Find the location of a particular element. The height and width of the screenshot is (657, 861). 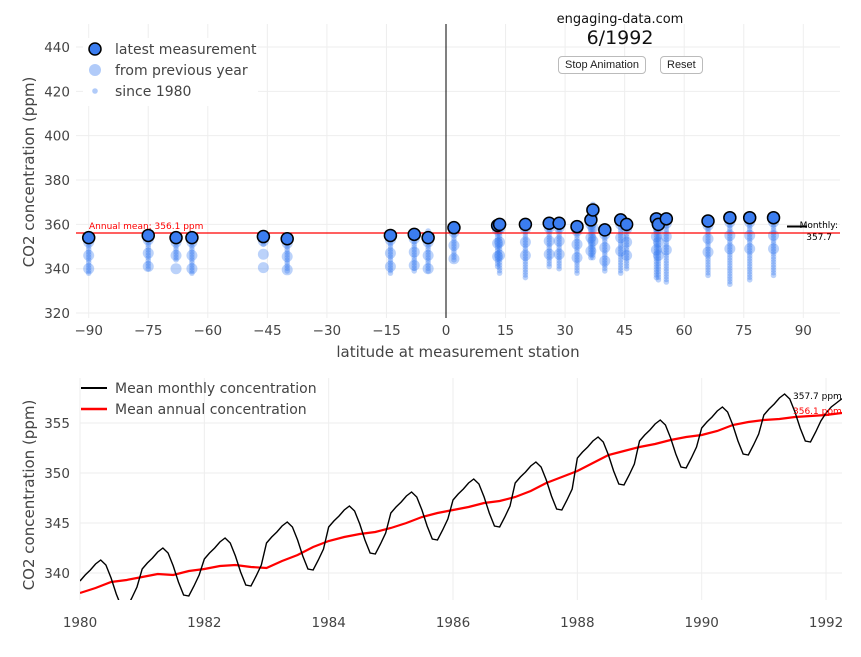

y-axis-title: CO2 concentration (ppm) is located at coordinates (29, 172).